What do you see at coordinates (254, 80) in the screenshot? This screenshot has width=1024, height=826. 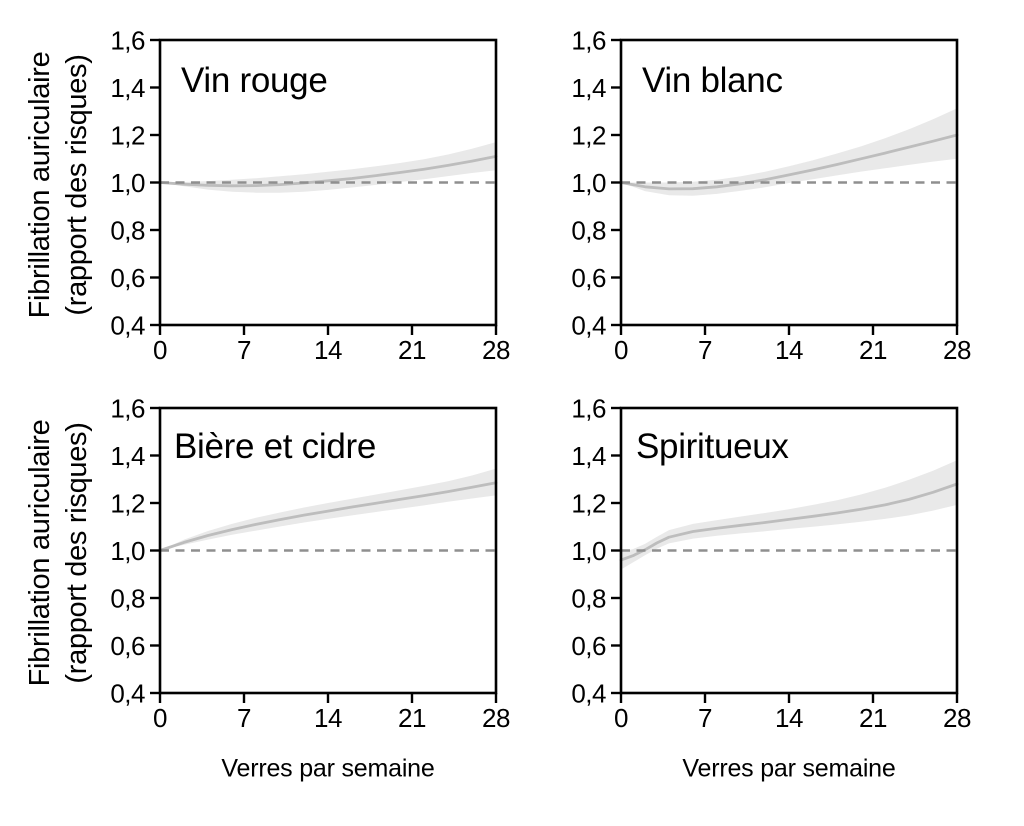 I see `panel-title-vin-rouge: Vin rouge` at bounding box center [254, 80].